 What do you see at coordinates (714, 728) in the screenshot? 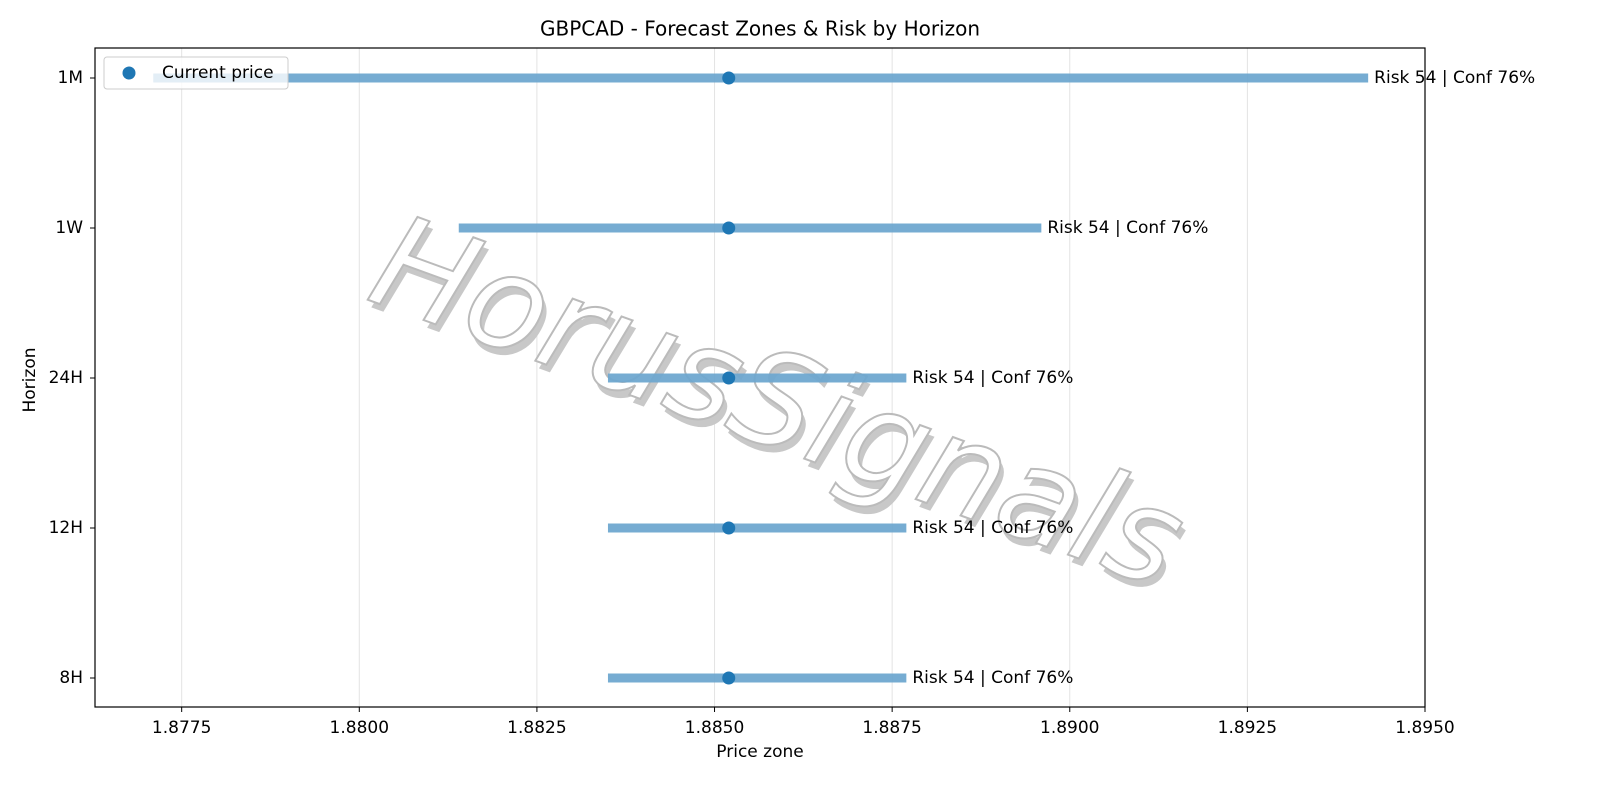
I see `x-tick-label: 1.8850` at bounding box center [714, 728].